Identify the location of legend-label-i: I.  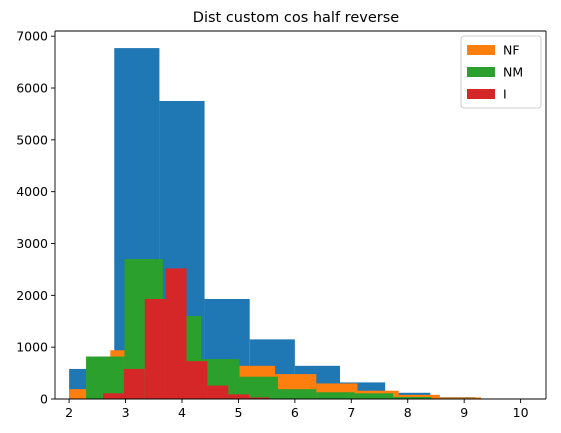
(505, 94).